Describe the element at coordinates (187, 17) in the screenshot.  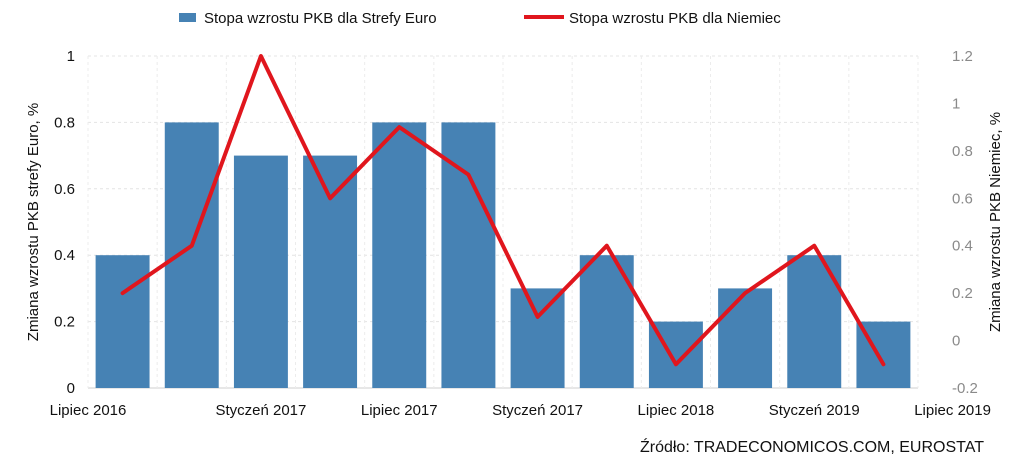
I see `legend-bar-swatch` at that location.